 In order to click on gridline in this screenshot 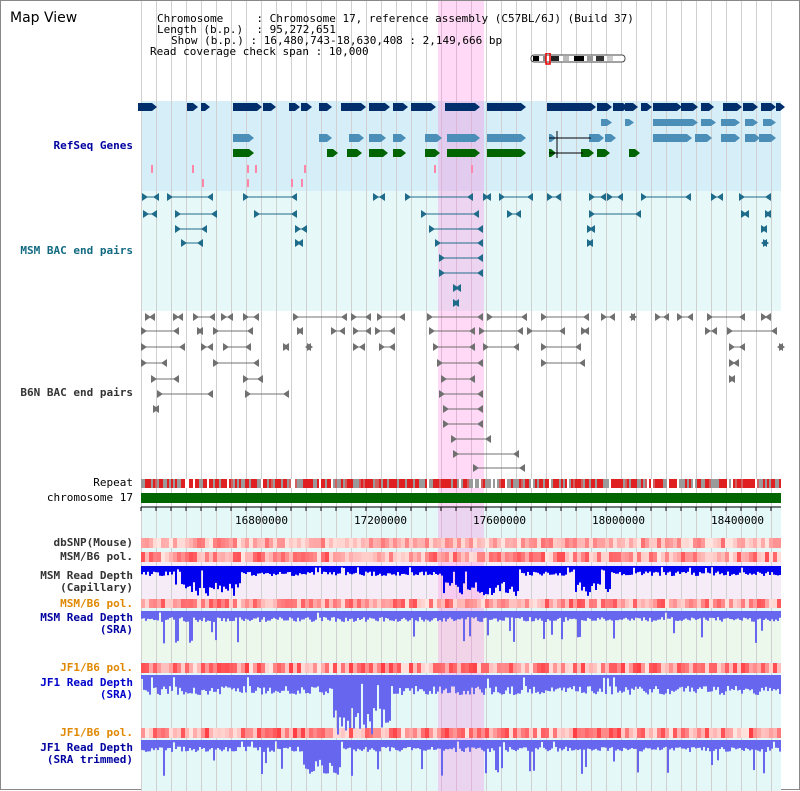, I will do `click(651, 396)`.